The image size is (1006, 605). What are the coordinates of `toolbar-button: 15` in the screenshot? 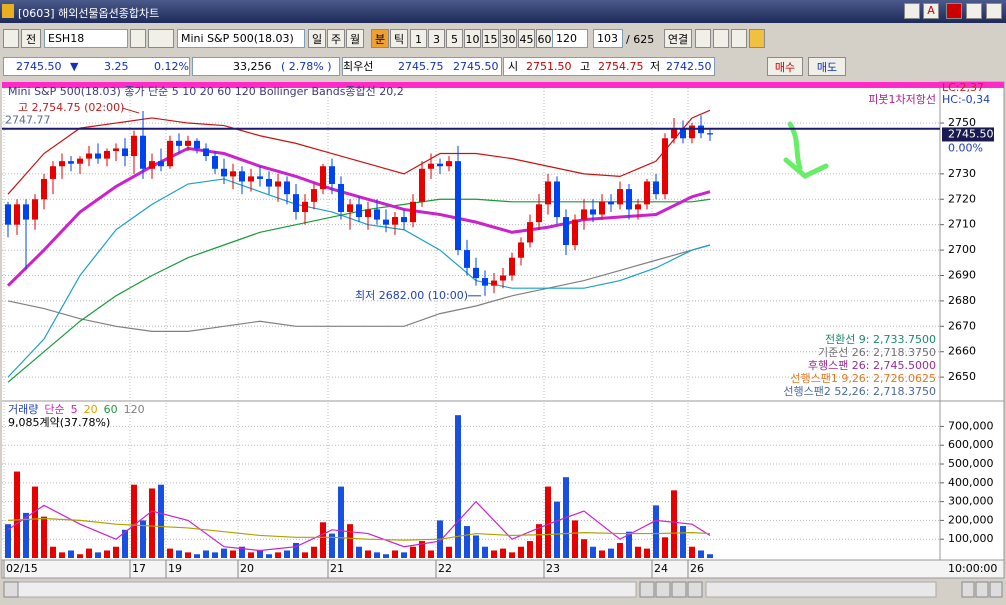 It's located at (490, 38).